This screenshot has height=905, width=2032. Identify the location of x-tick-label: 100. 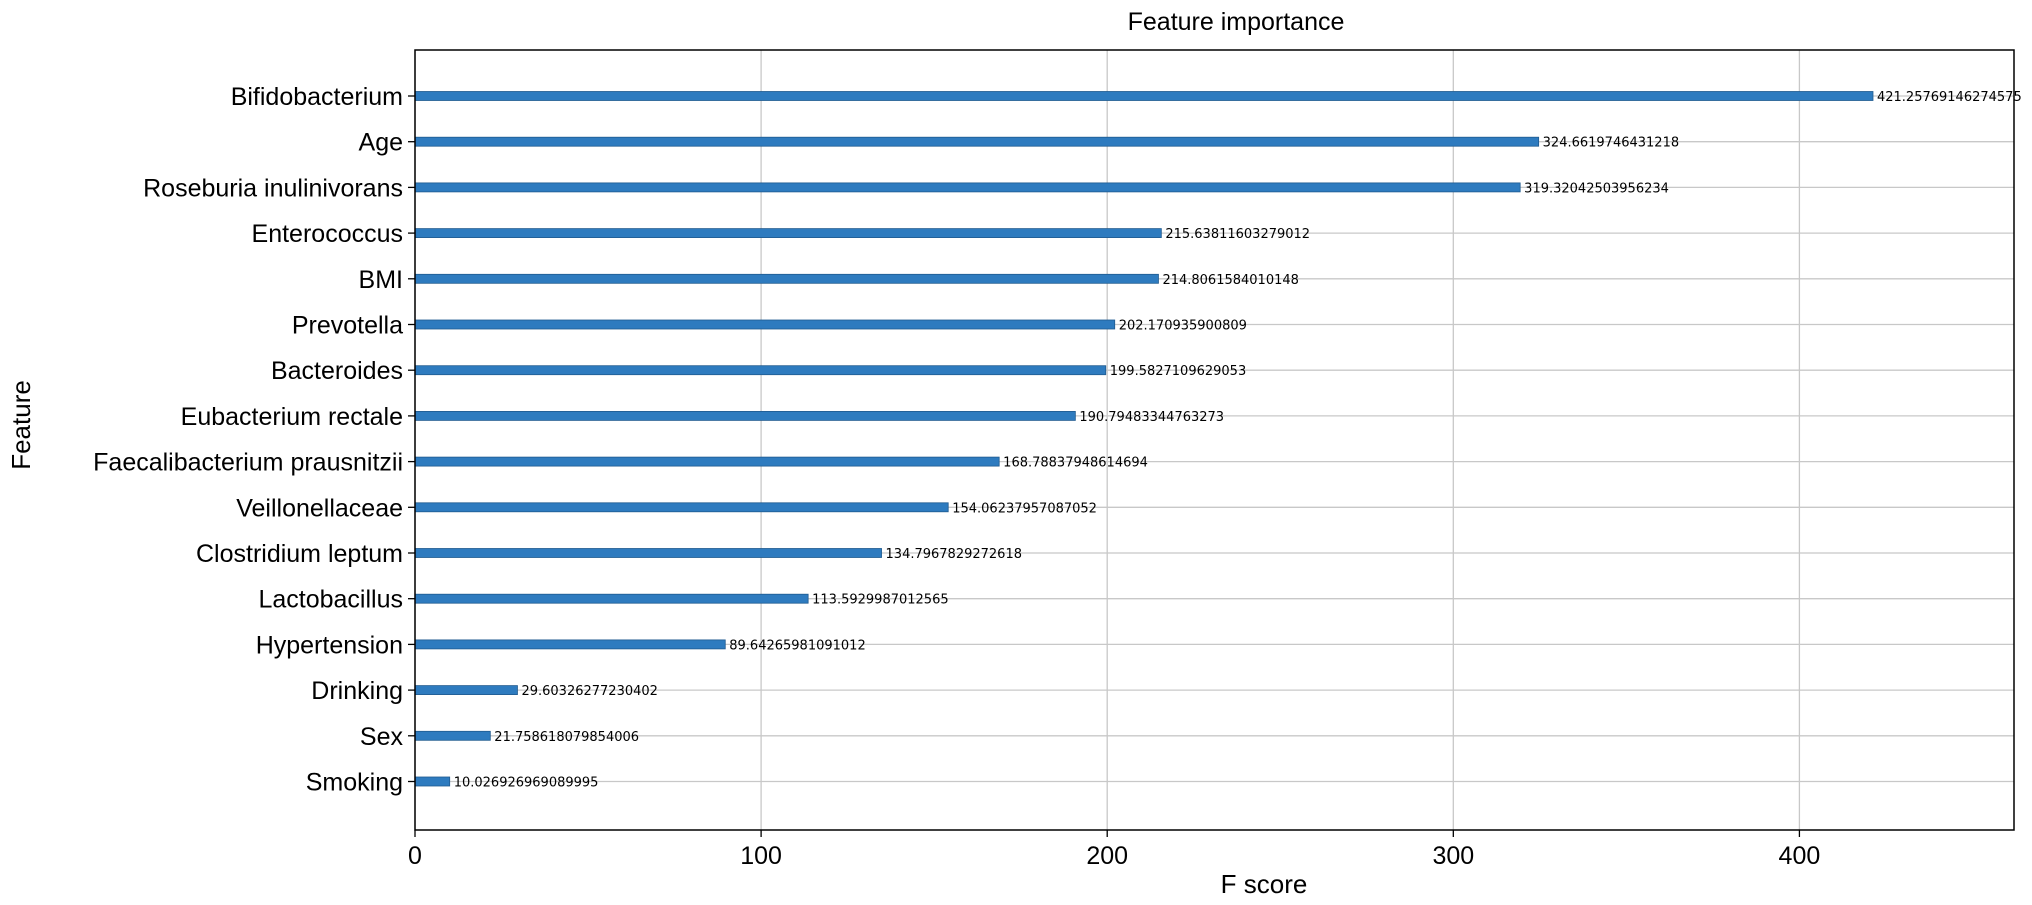
(761, 856).